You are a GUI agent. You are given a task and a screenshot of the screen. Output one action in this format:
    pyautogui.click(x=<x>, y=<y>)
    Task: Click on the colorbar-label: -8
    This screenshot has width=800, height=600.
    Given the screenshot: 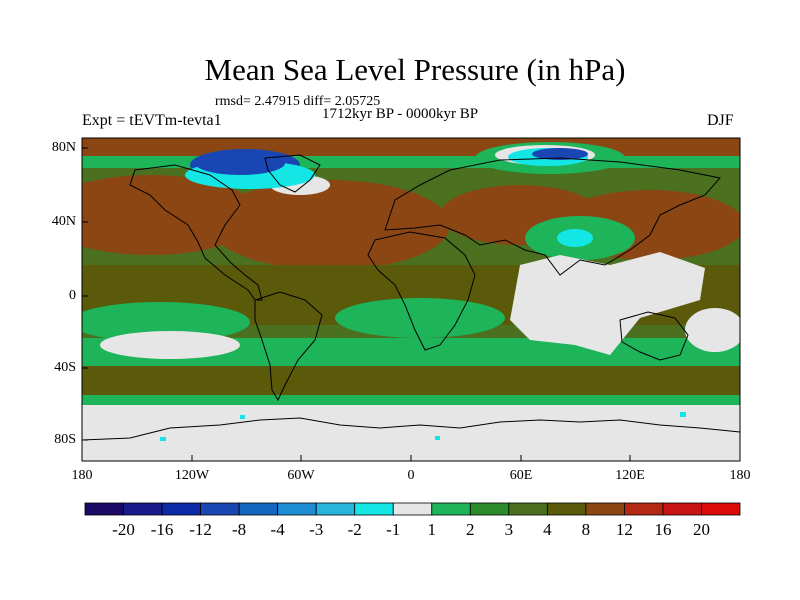 What is the action you would take?
    pyautogui.click(x=239, y=529)
    